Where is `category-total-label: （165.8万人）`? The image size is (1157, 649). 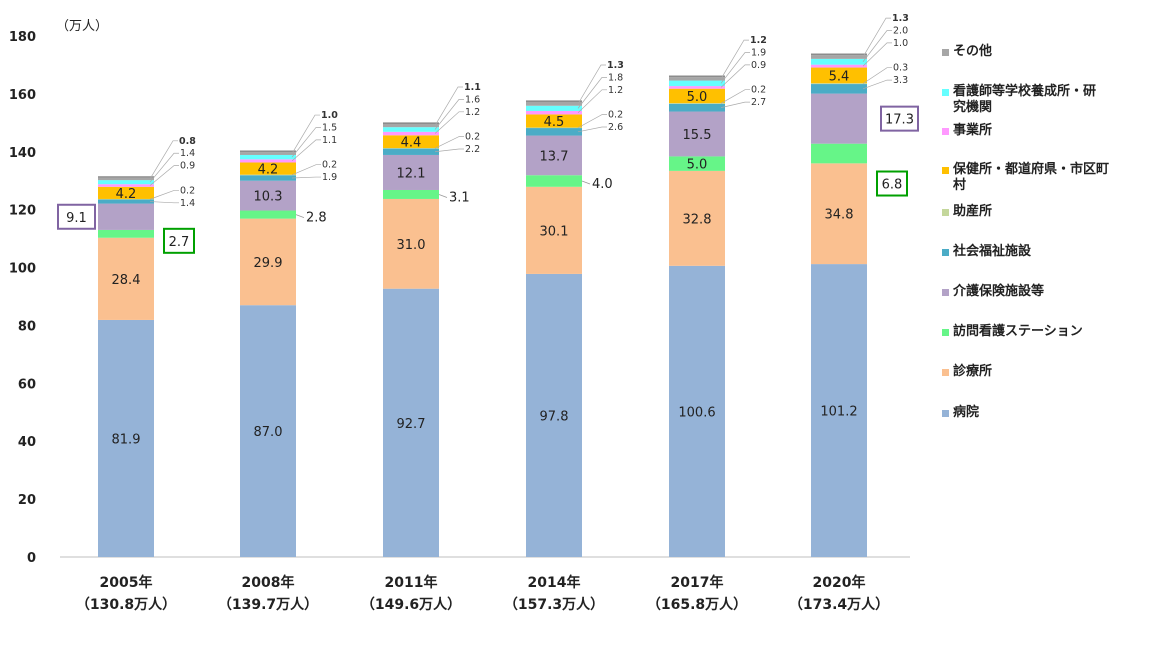 category-total-label: （165.8万人） is located at coordinates (697, 604).